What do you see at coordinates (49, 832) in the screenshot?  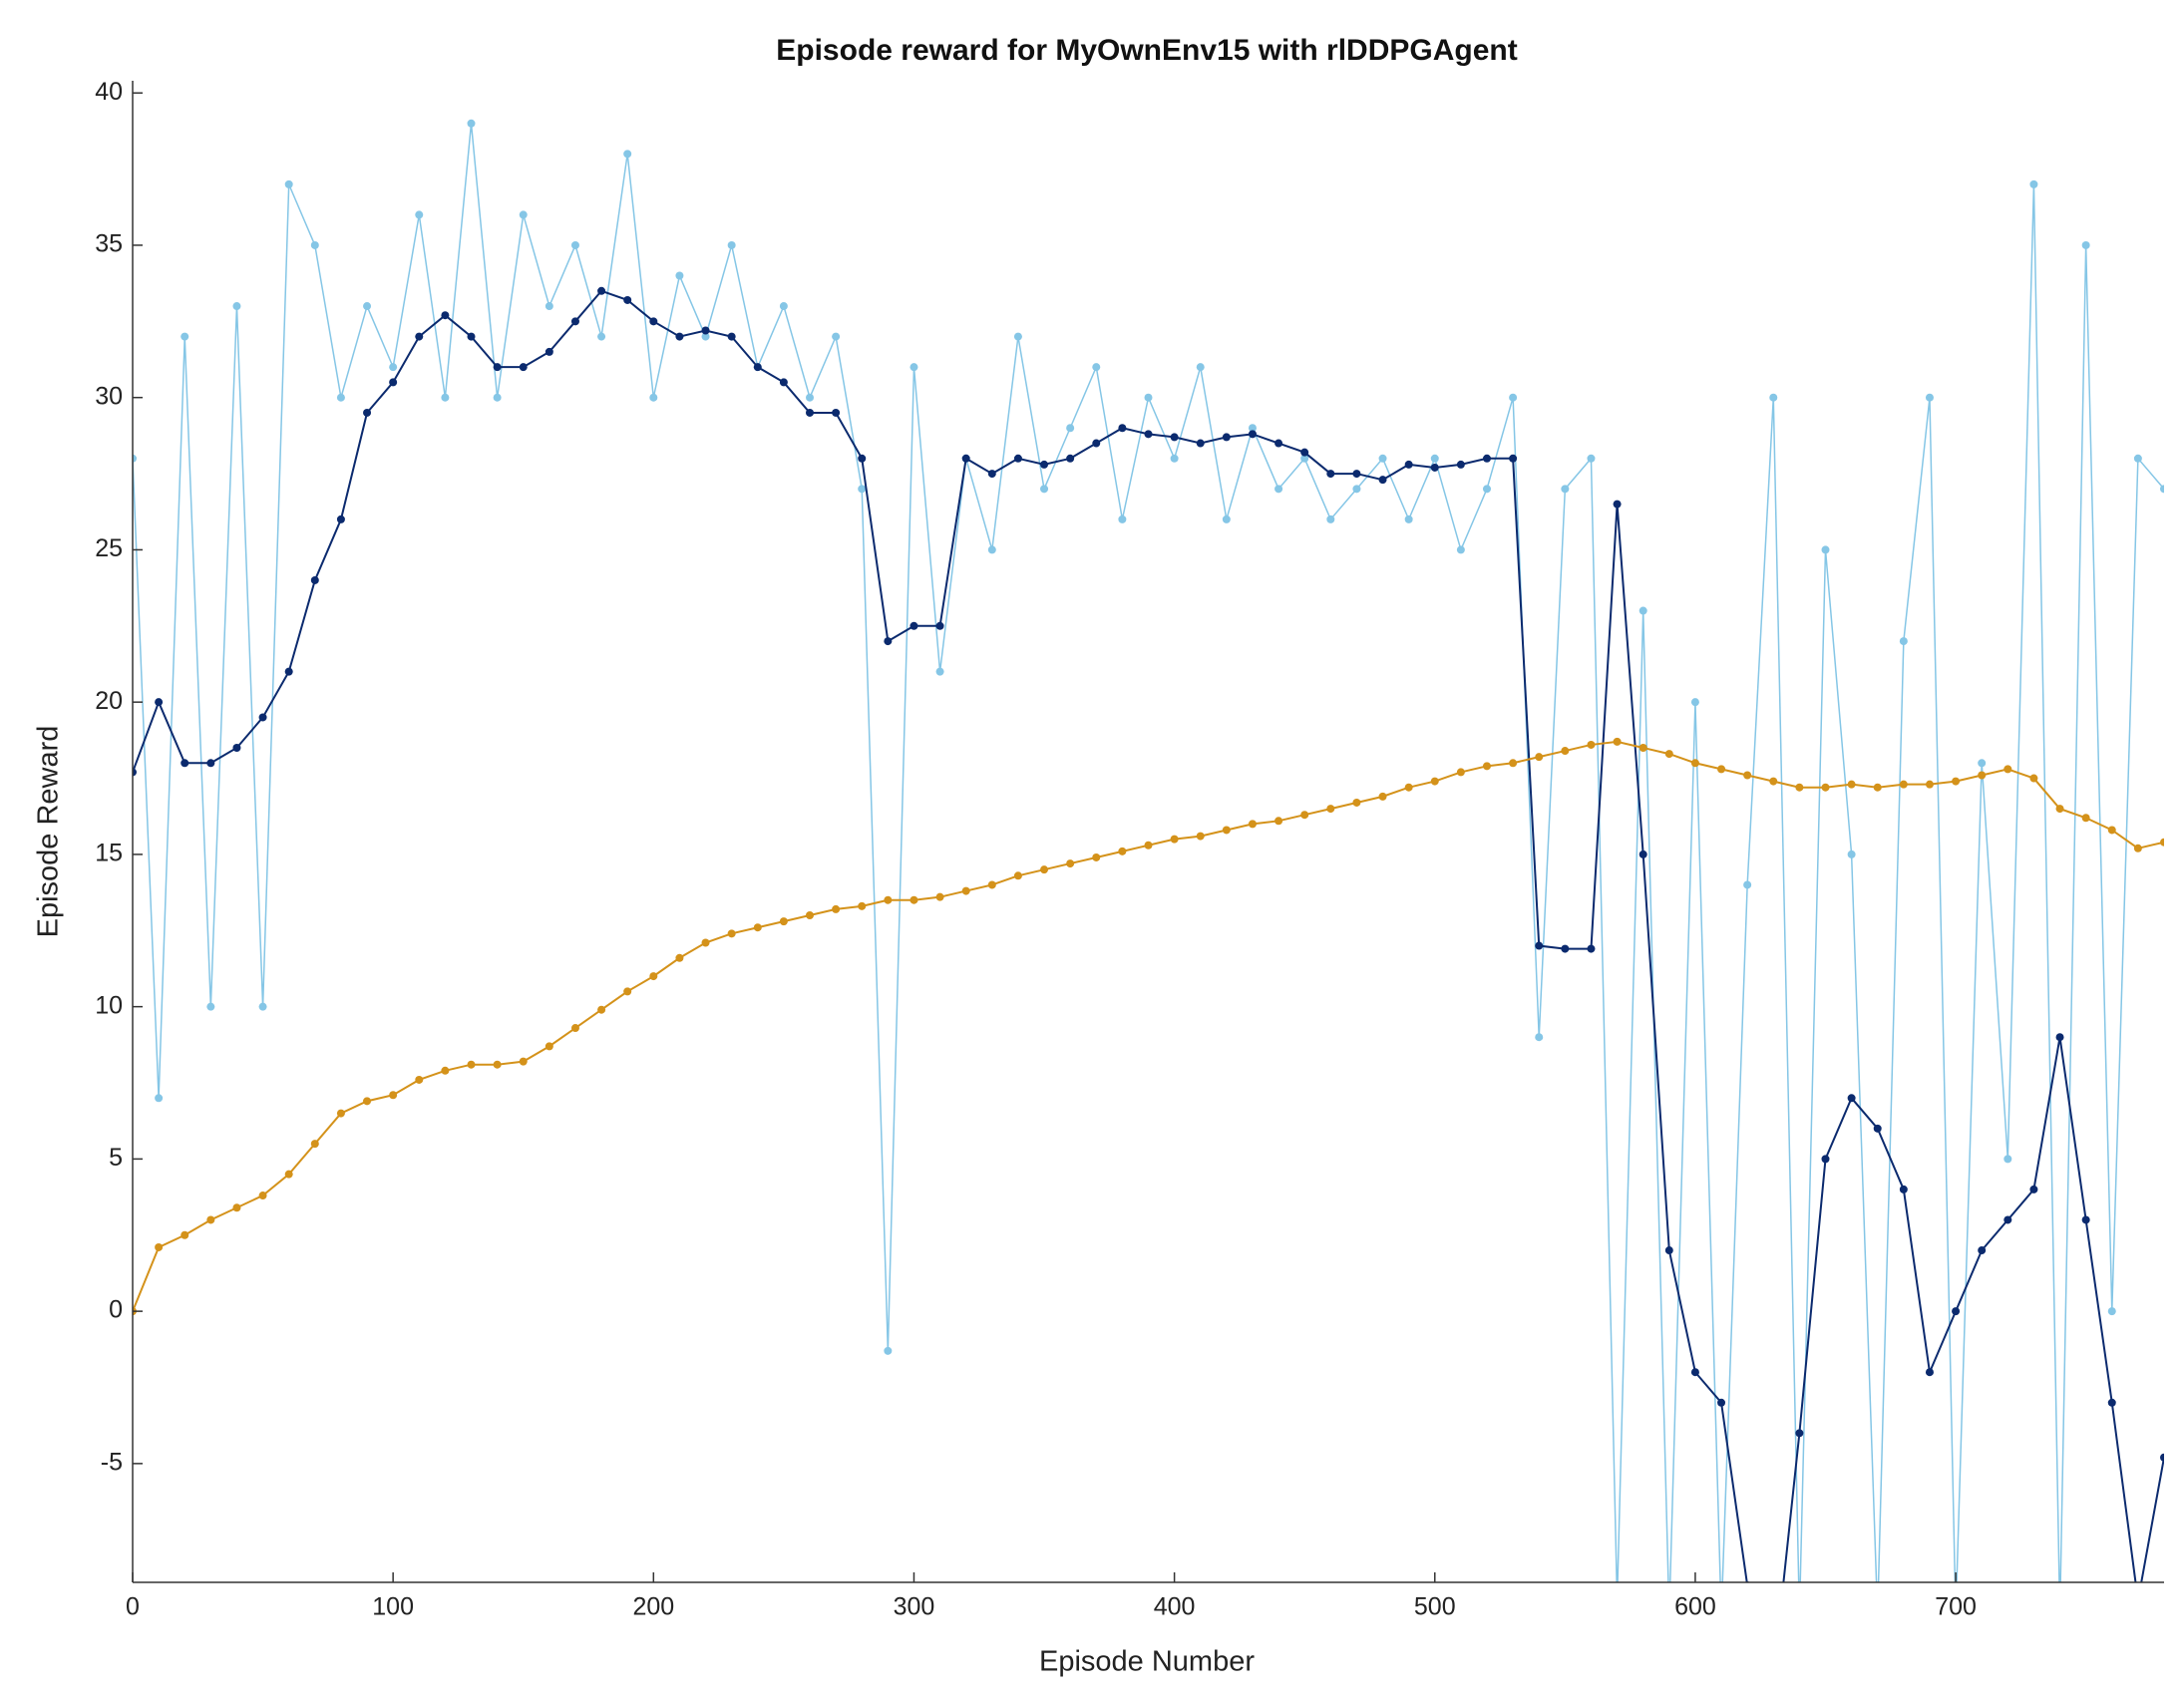 I see `y-axis-label: Episode Reward` at bounding box center [49, 832].